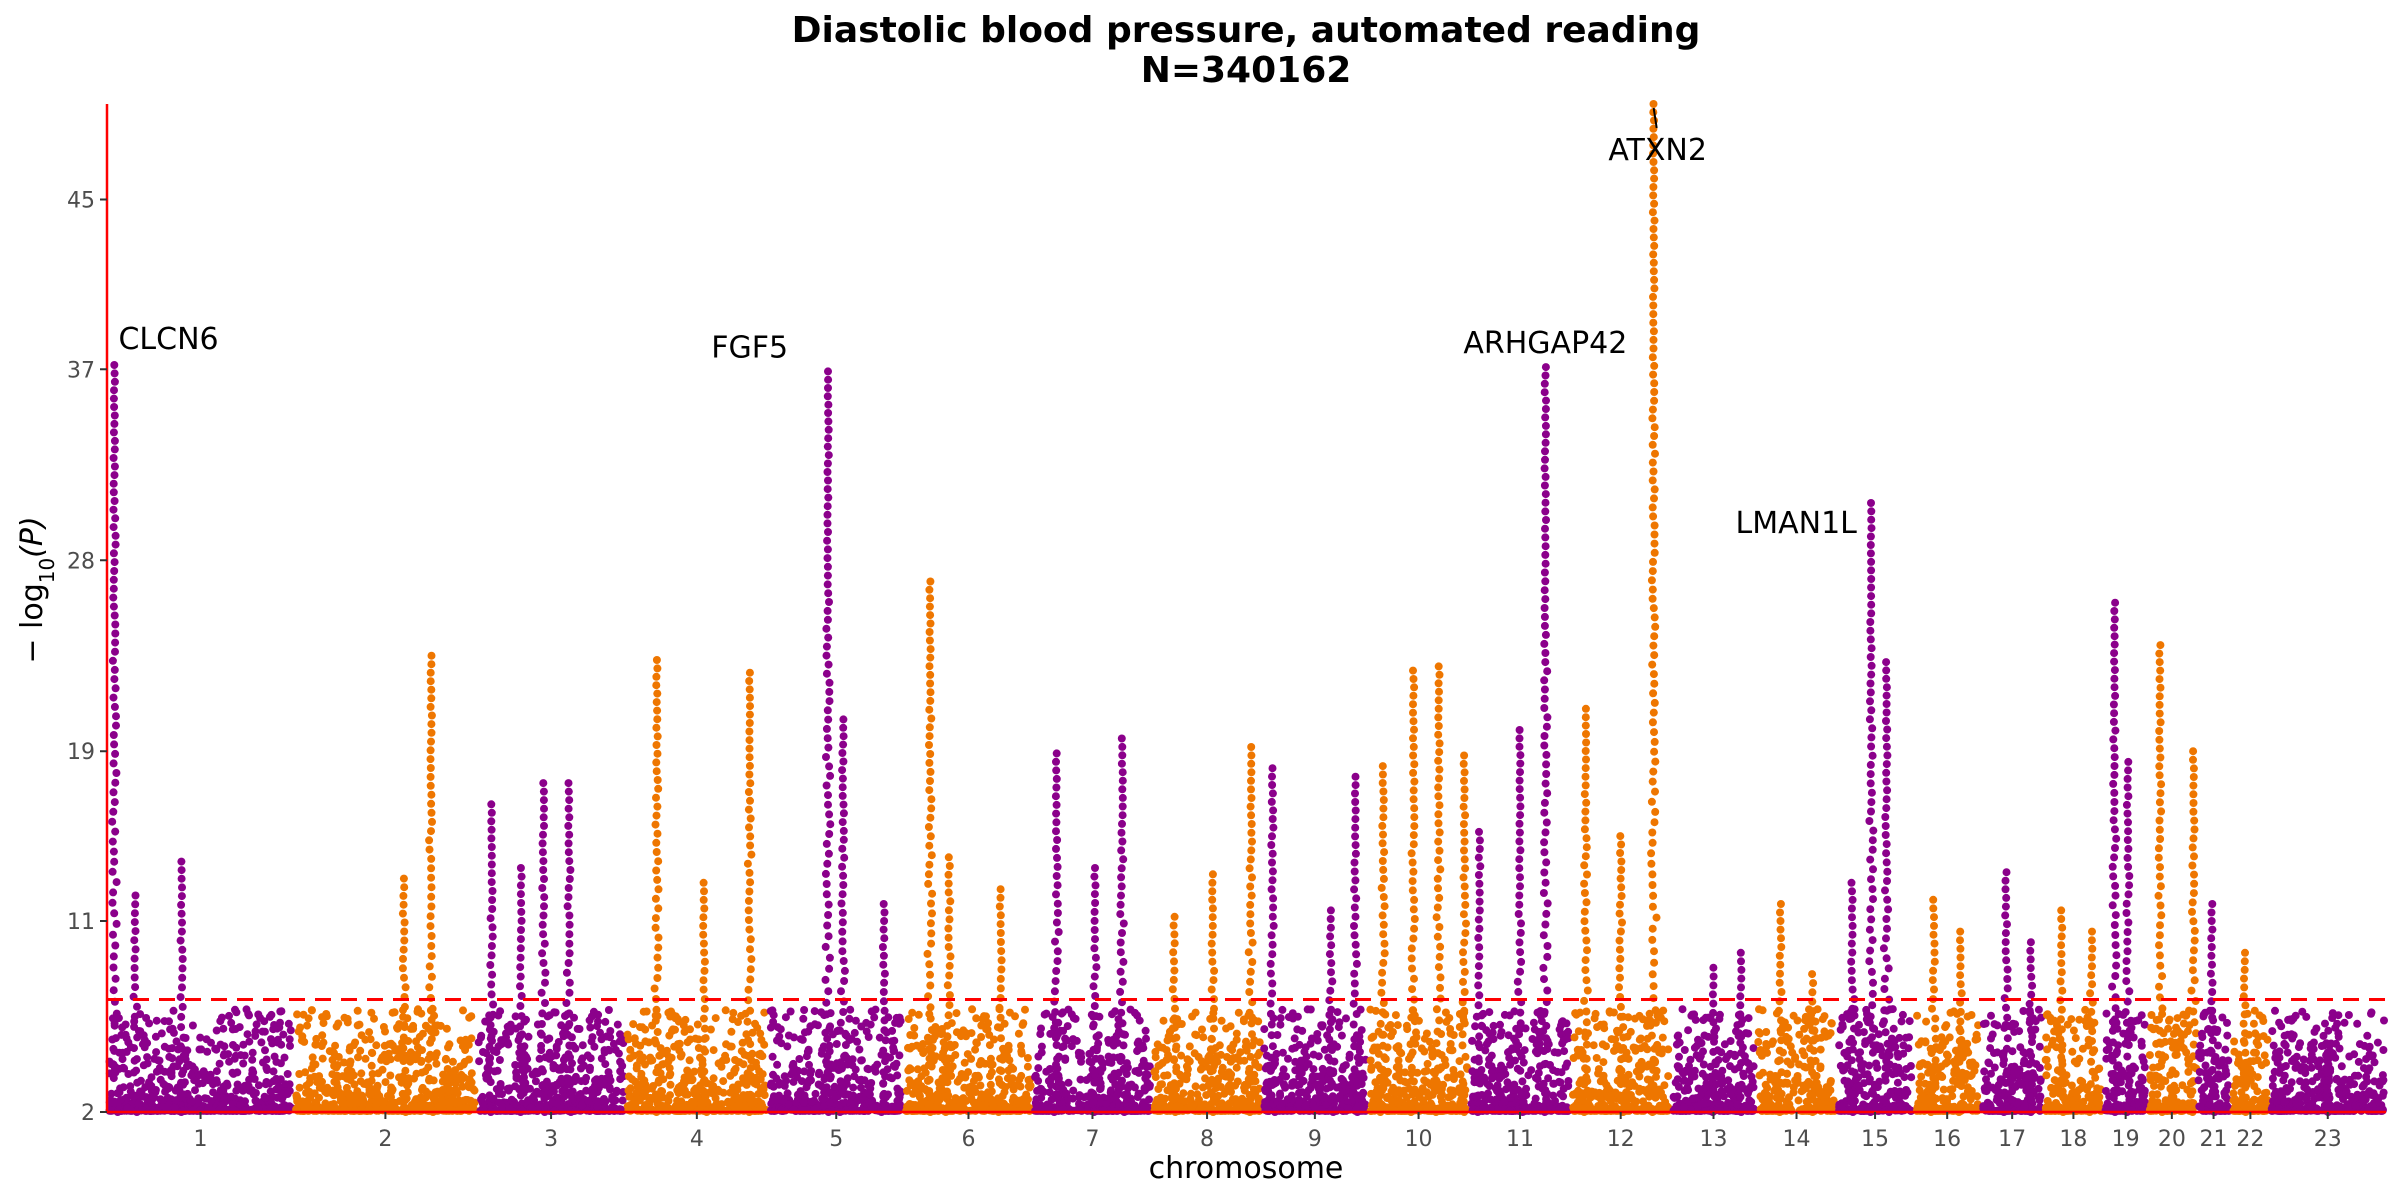 Image resolution: width=2400 pixels, height=1204 pixels. Describe the element at coordinates (181, 904) in the screenshot. I see `chromosome-1-peak-2-point` at that location.